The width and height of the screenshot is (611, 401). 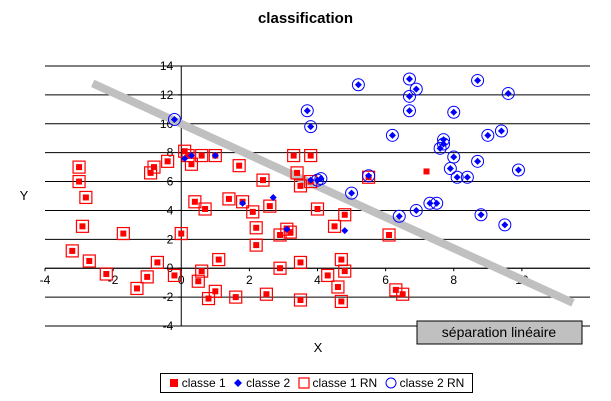 What do you see at coordinates (391, 383) in the screenshot?
I see `open-circle-icon` at bounding box center [391, 383].